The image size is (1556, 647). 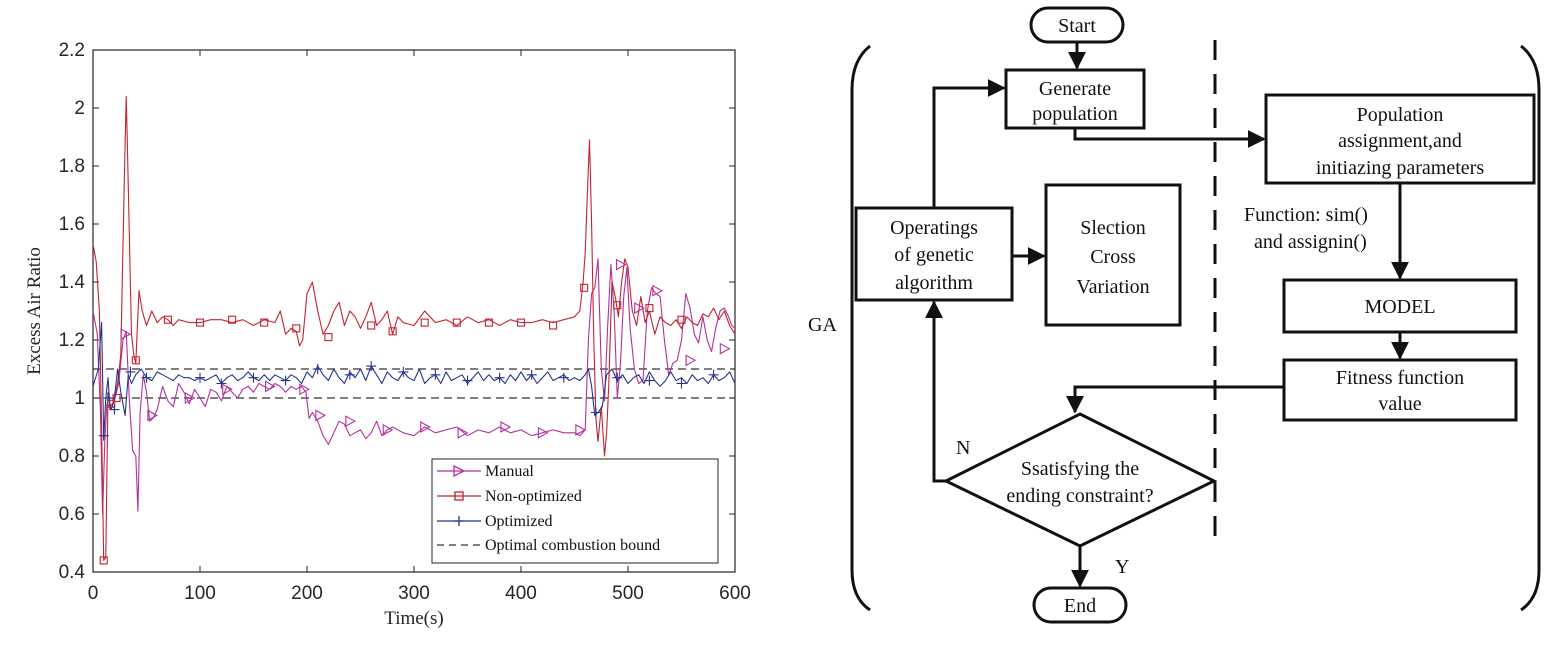 I want to click on yes-branch-label: Y, so click(x=1122, y=567).